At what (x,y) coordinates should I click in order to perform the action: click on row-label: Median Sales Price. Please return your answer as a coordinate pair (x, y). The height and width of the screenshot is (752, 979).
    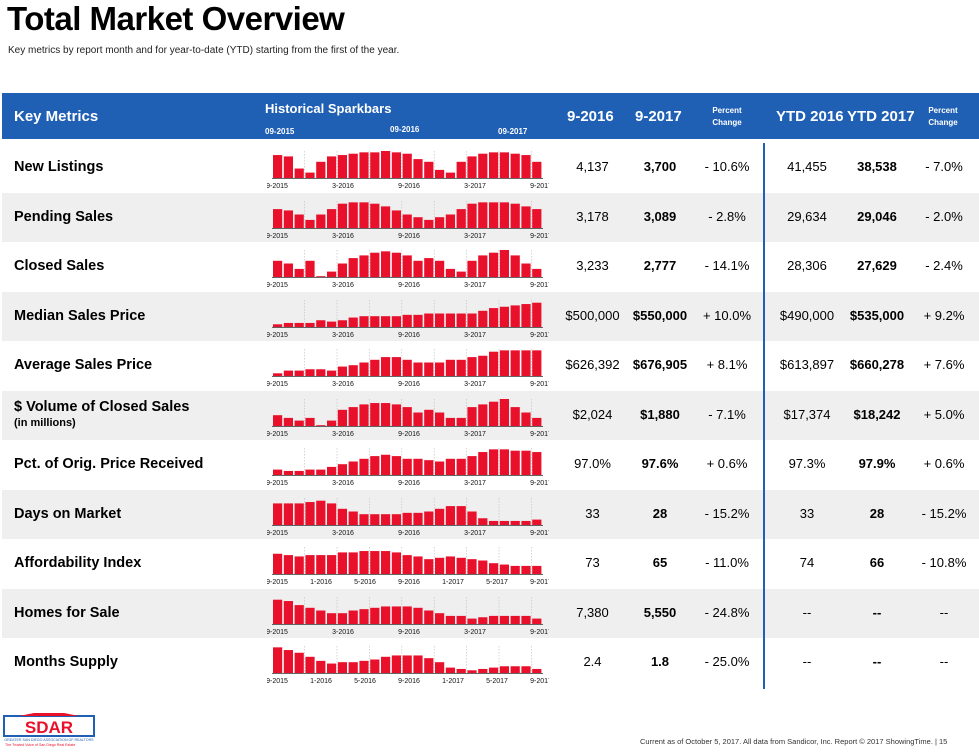
    Looking at the image, I should click on (80, 315).